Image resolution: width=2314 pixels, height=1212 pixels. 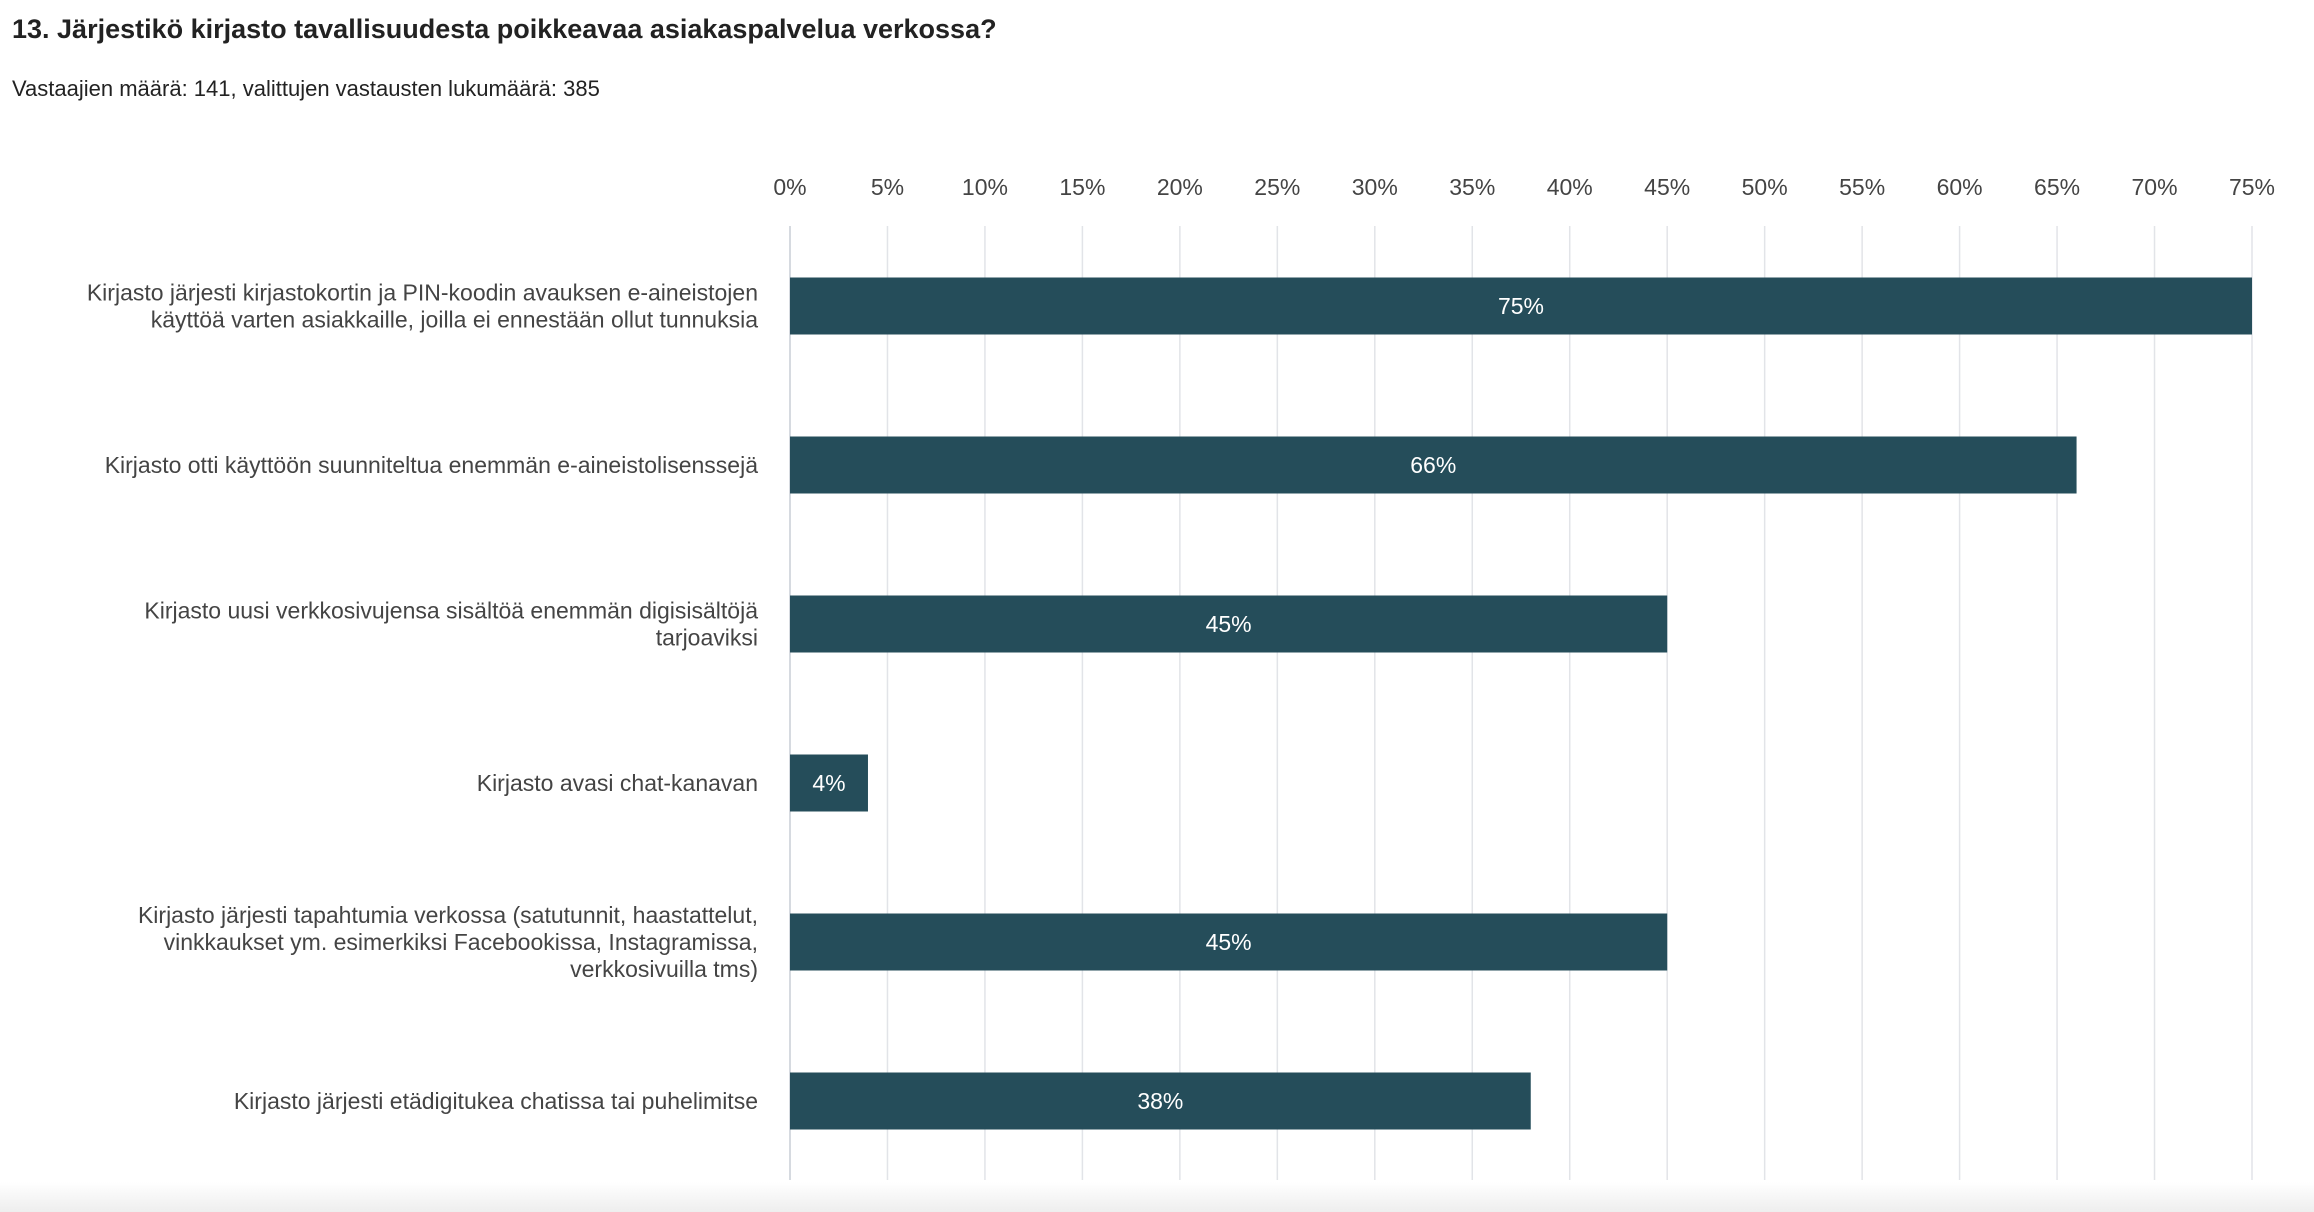 I want to click on bar-value-label: 38%, so click(x=1160, y=1101).